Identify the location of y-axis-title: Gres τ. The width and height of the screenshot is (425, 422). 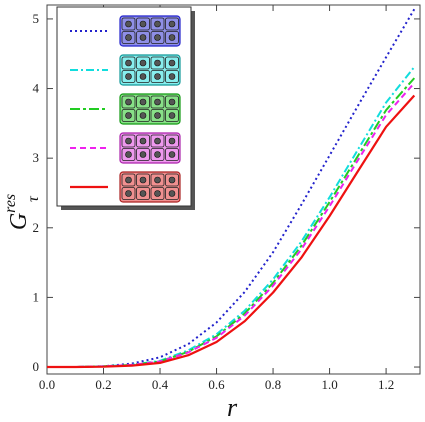
(22, 212).